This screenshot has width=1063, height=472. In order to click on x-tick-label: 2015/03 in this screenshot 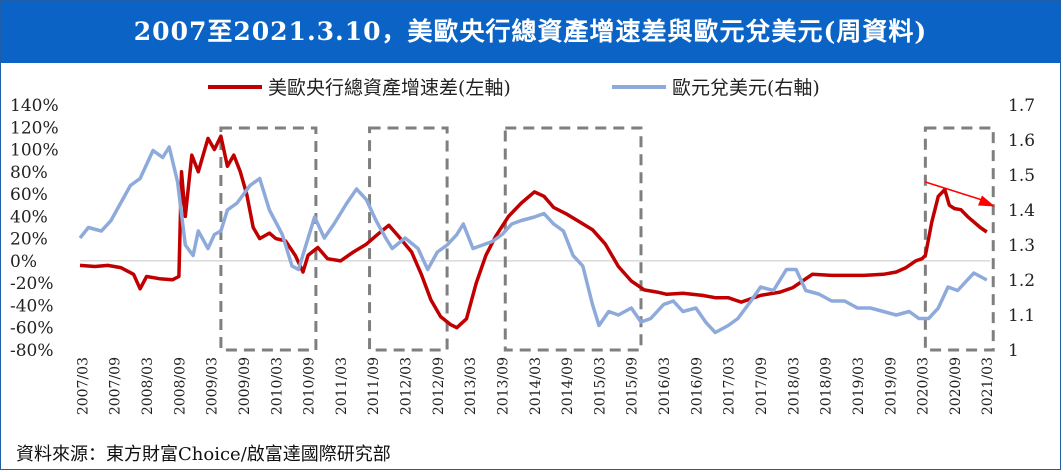, I will do `click(600, 386)`.